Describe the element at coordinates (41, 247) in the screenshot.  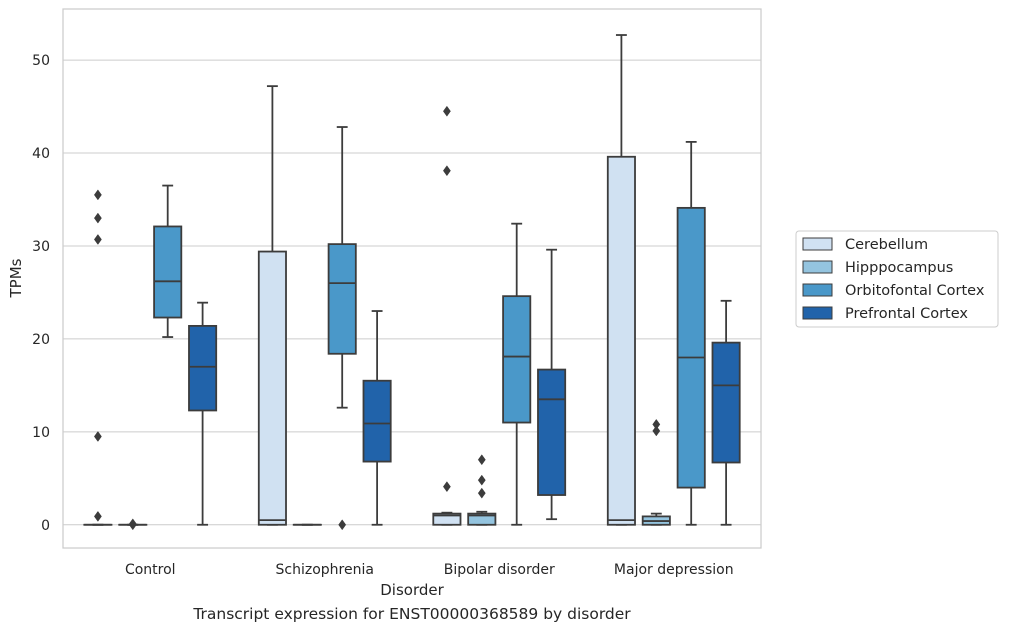
I see `y-tick-label: 30` at that location.